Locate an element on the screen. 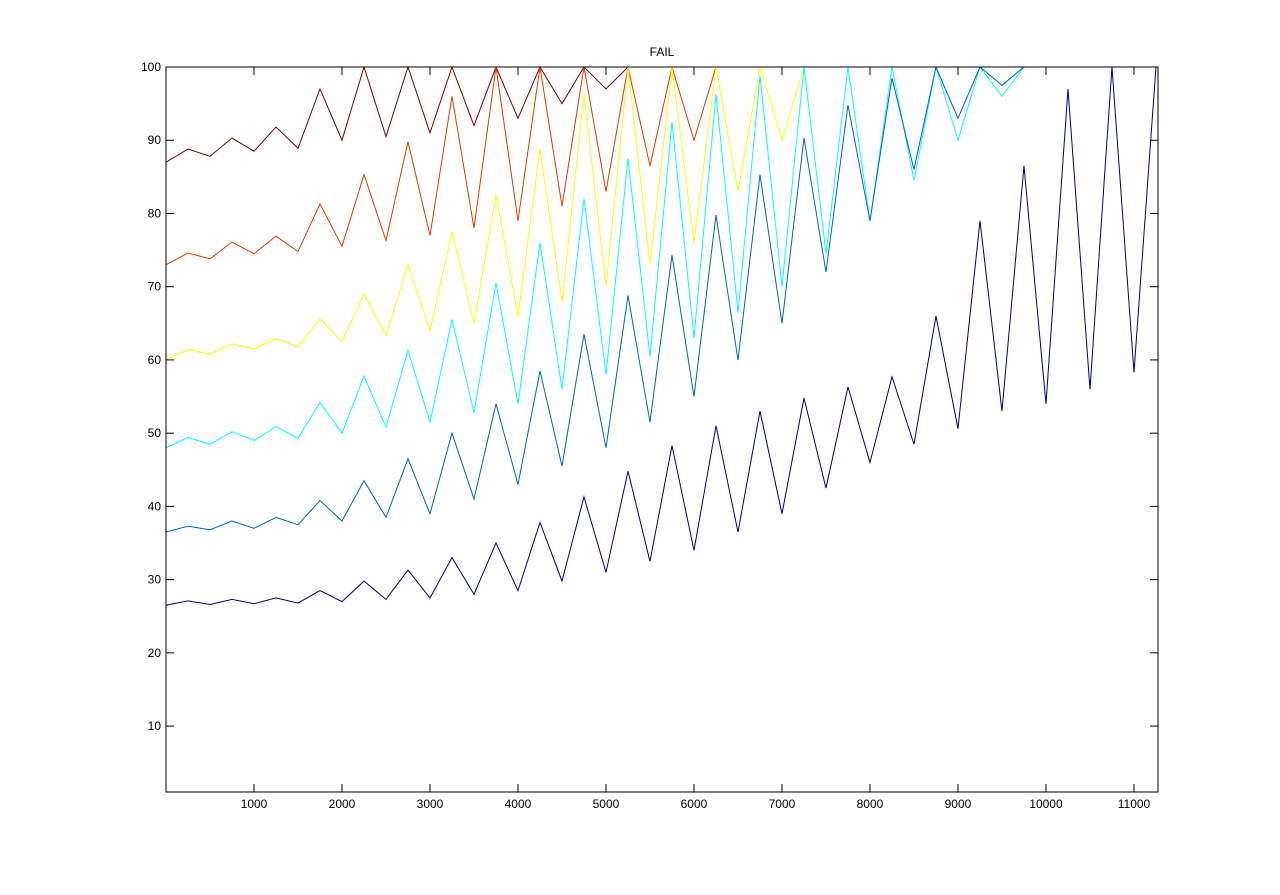 The image size is (1280, 895). x-tick-label: 8000 is located at coordinates (870, 804).